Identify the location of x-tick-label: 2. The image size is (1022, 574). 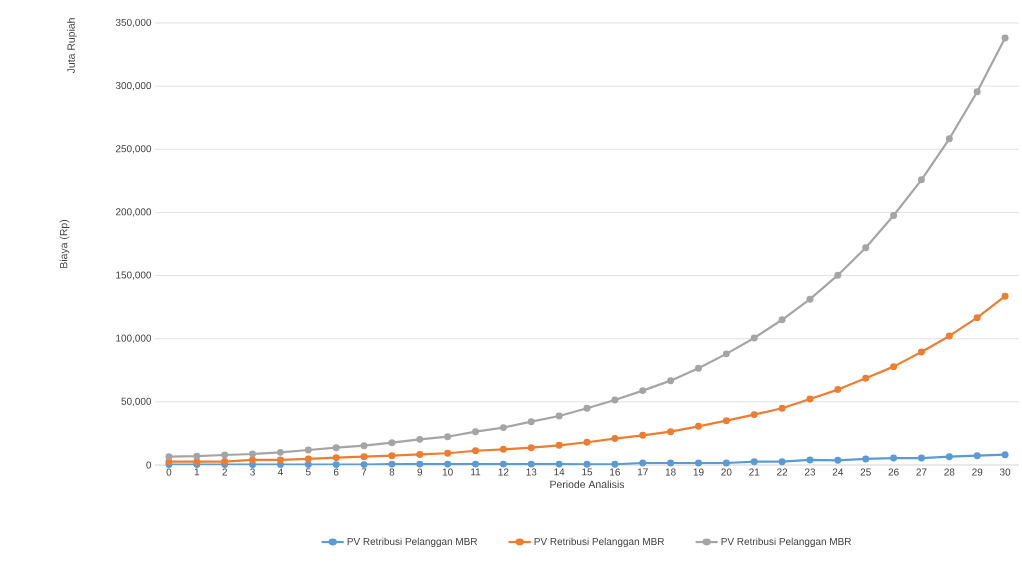
(224, 472).